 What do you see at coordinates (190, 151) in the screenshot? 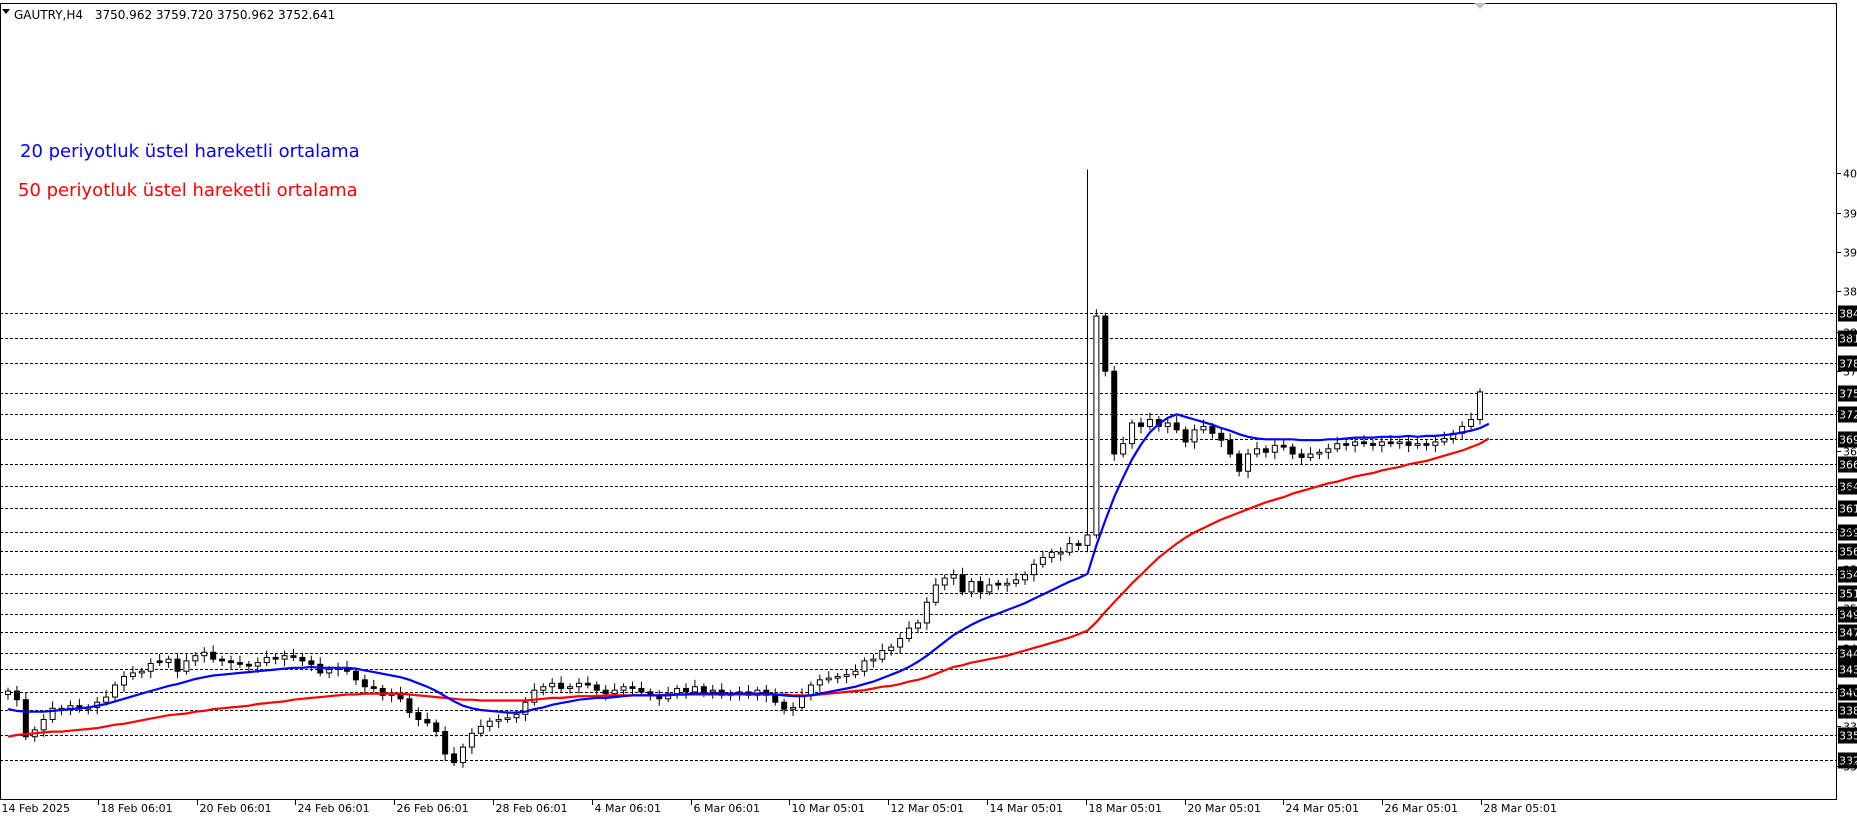
I see `legend-ema20: 20 periyotluk üstel hareketli ortalama` at bounding box center [190, 151].